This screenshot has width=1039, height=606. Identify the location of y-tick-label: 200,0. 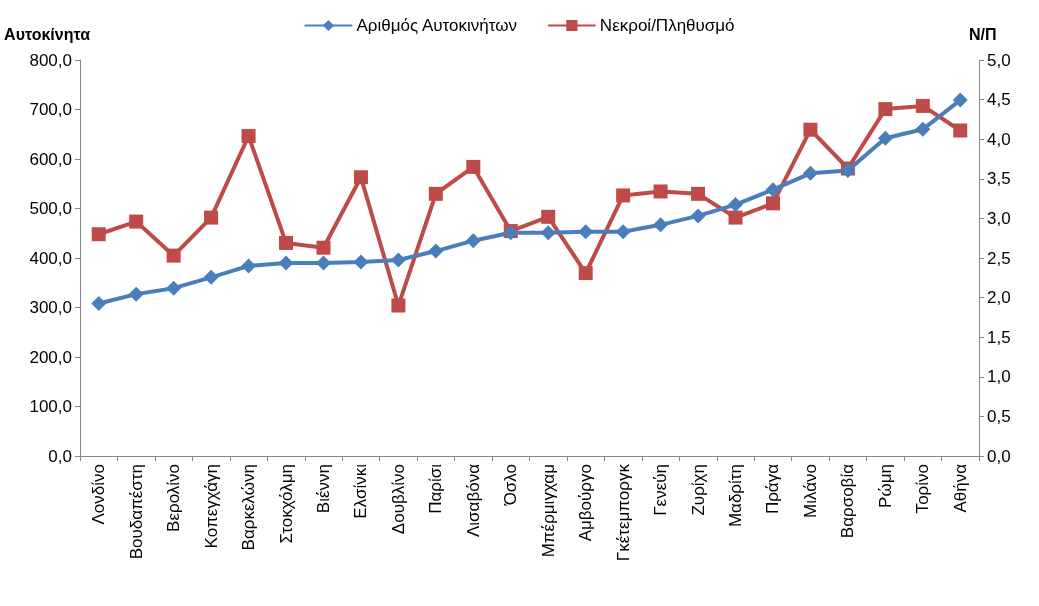
(50, 357).